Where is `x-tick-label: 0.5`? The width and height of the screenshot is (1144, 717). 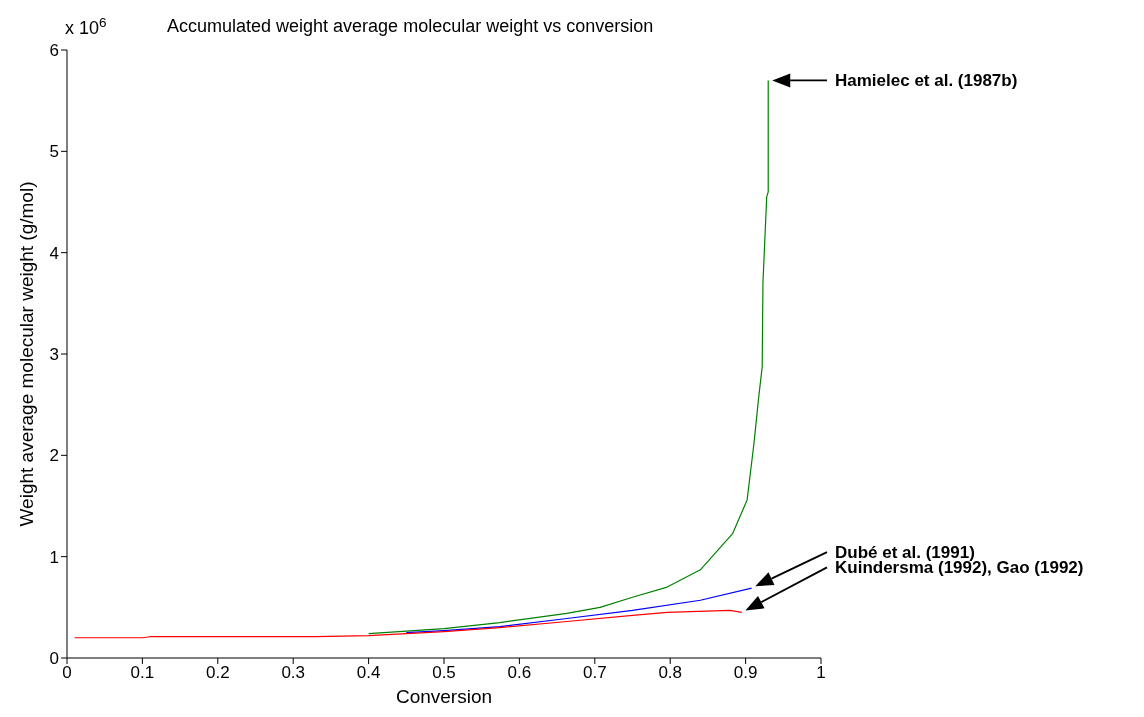 x-tick-label: 0.5 is located at coordinates (444, 673).